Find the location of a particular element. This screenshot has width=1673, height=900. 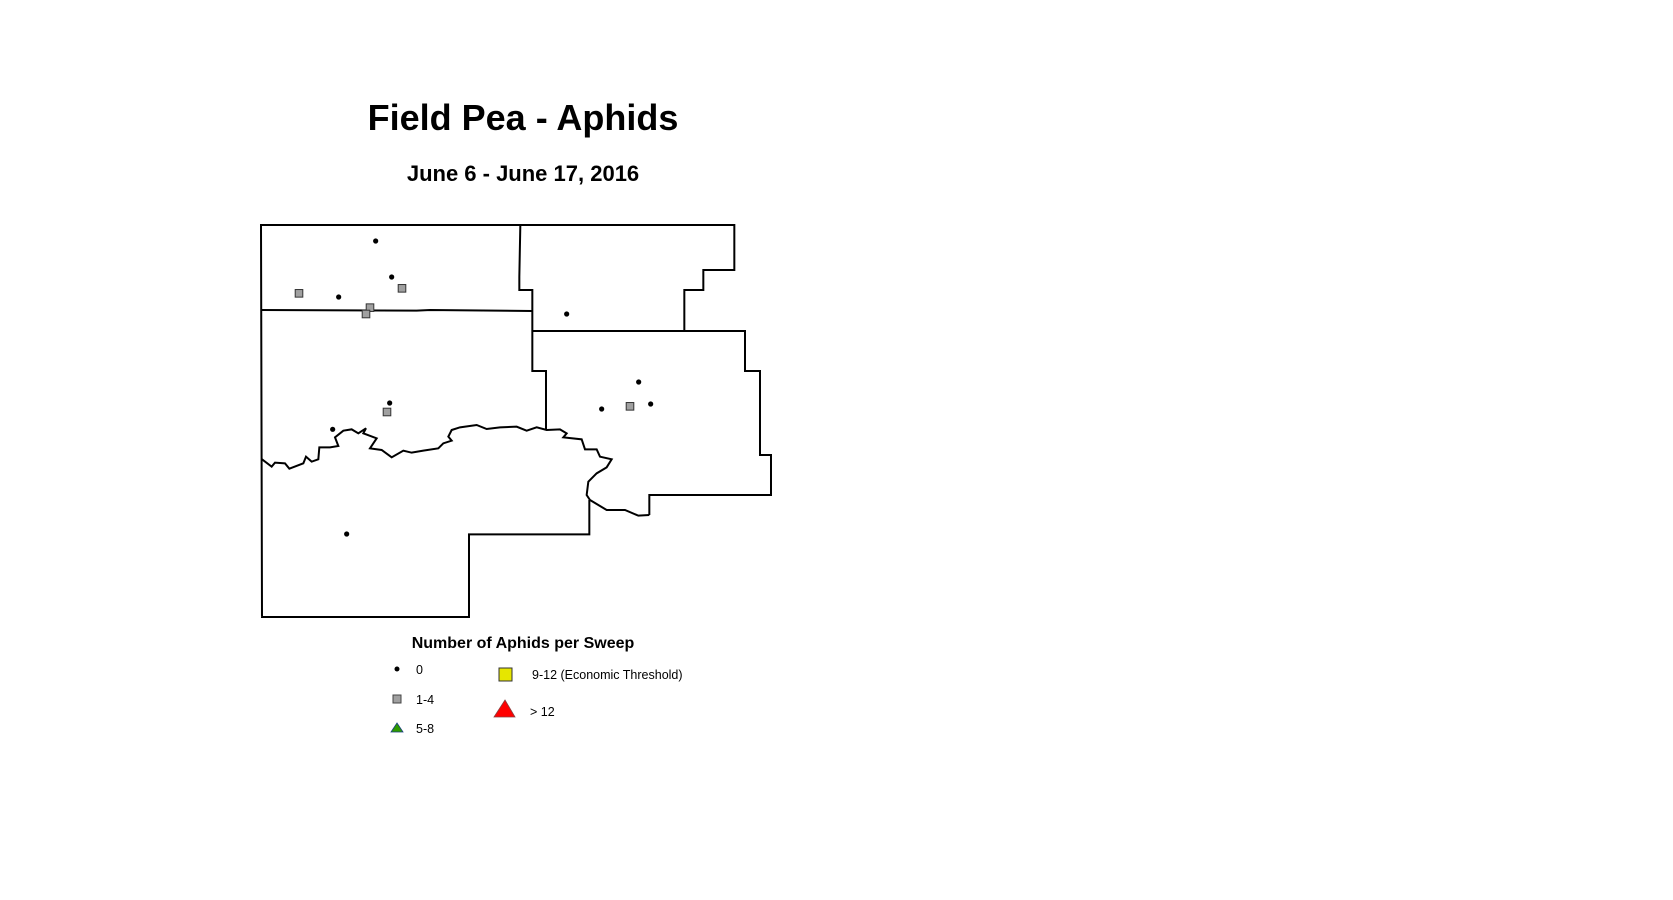

county-boundary-south is located at coordinates (425, 558).